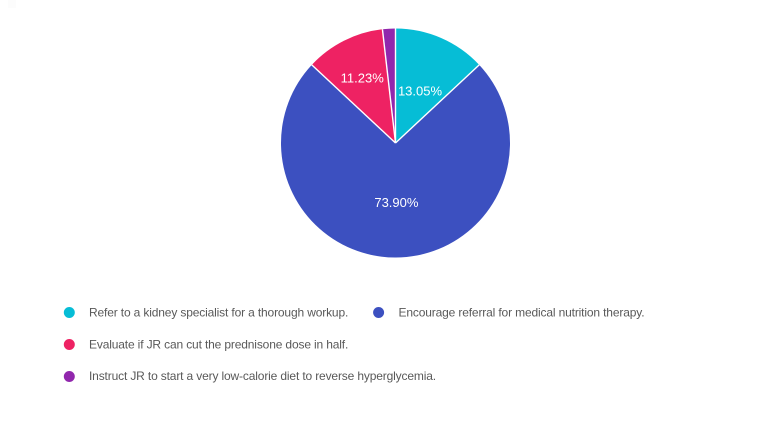 The width and height of the screenshot is (768, 421). What do you see at coordinates (363, 78) in the screenshot?
I see `svg-text: 11.23%` at bounding box center [363, 78].